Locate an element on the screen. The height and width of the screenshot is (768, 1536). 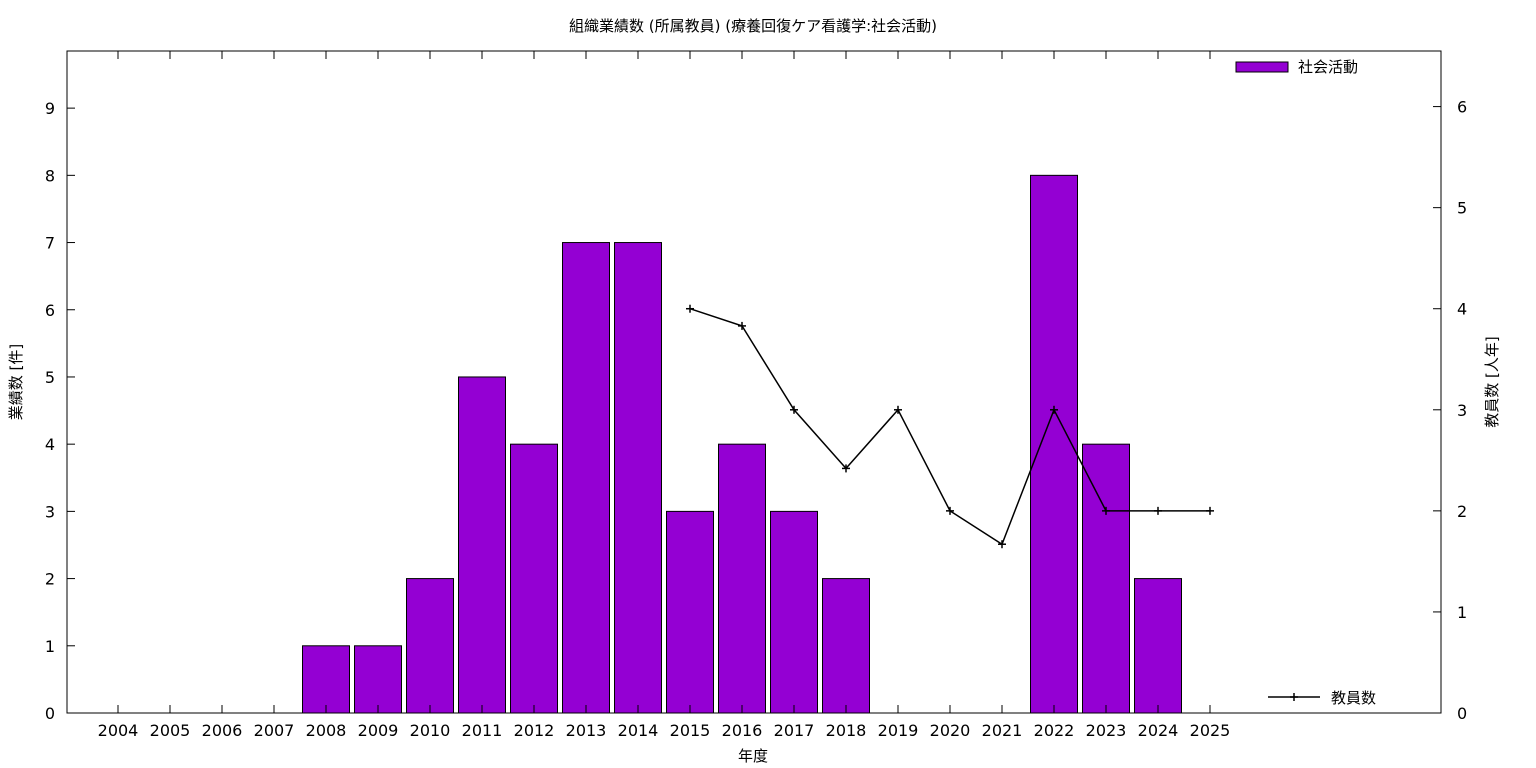
x-tick-label: 2018 is located at coordinates (846, 730).